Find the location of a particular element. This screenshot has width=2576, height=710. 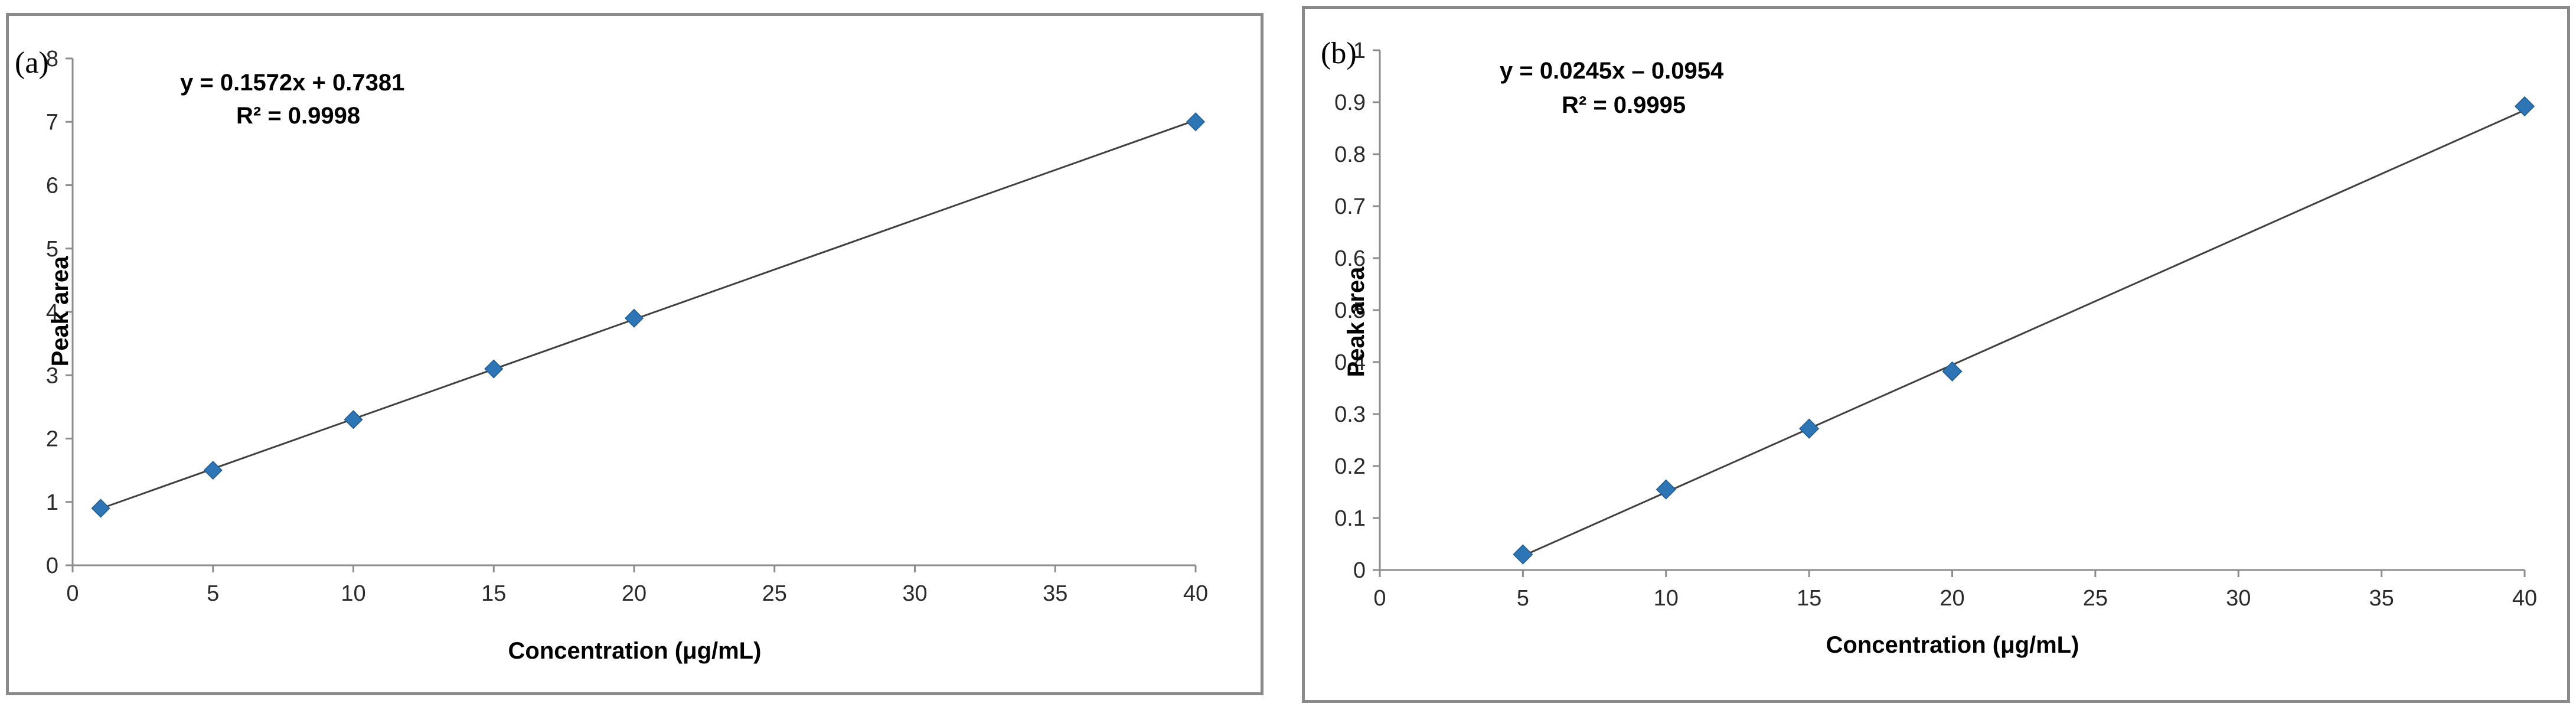

y-tick-label: 0.7 is located at coordinates (1350, 206).